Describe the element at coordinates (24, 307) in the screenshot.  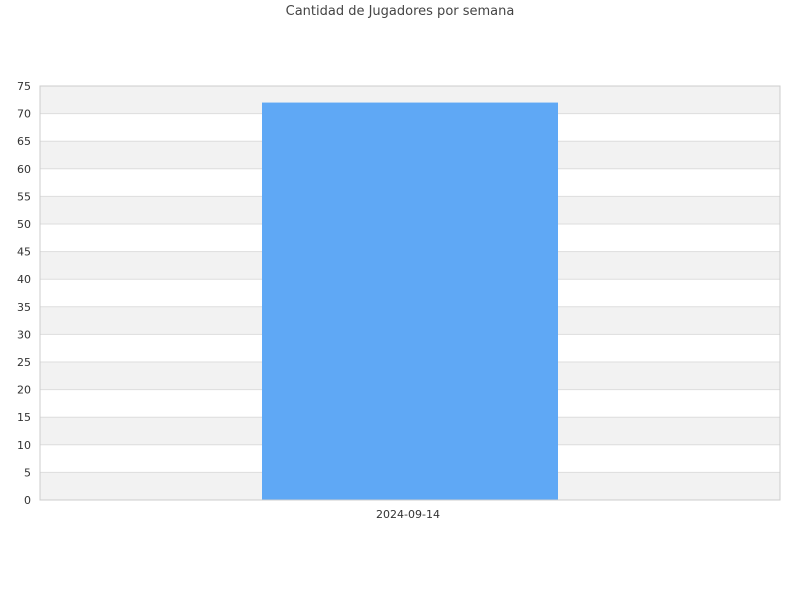
I see `y-tick-label: 35` at that location.